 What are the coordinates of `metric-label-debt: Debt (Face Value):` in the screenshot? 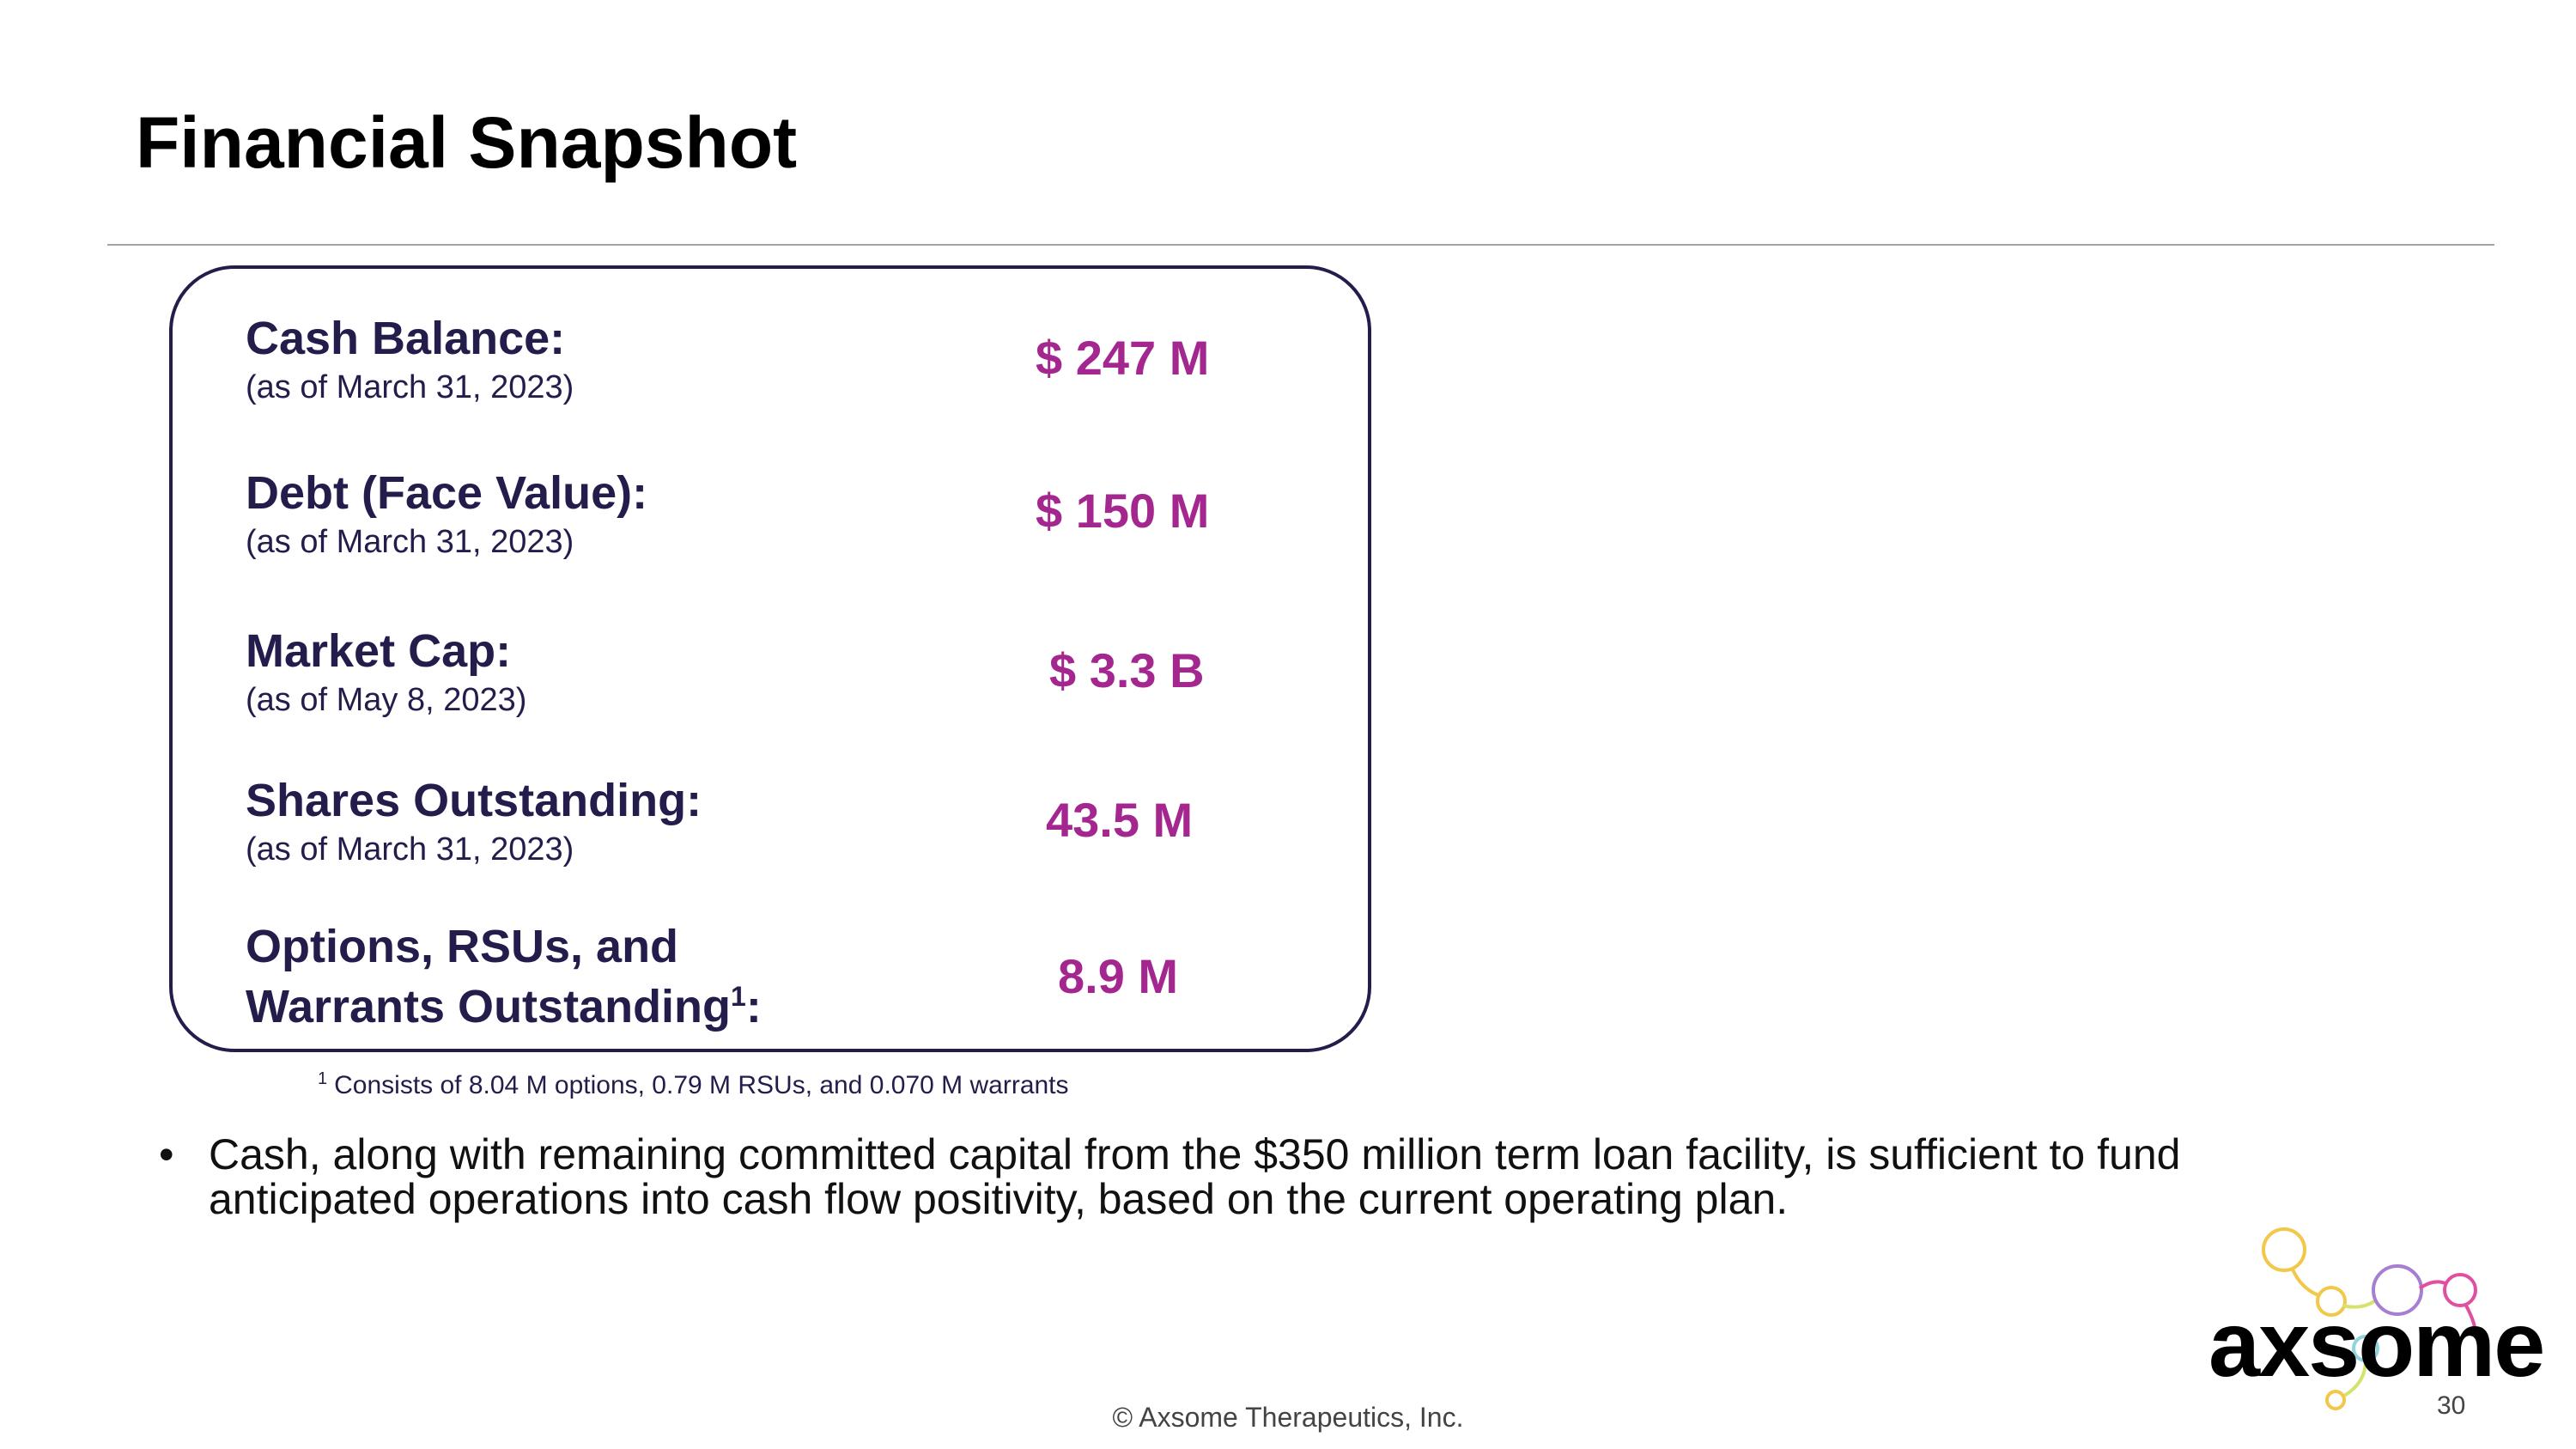 It's located at (447, 493).